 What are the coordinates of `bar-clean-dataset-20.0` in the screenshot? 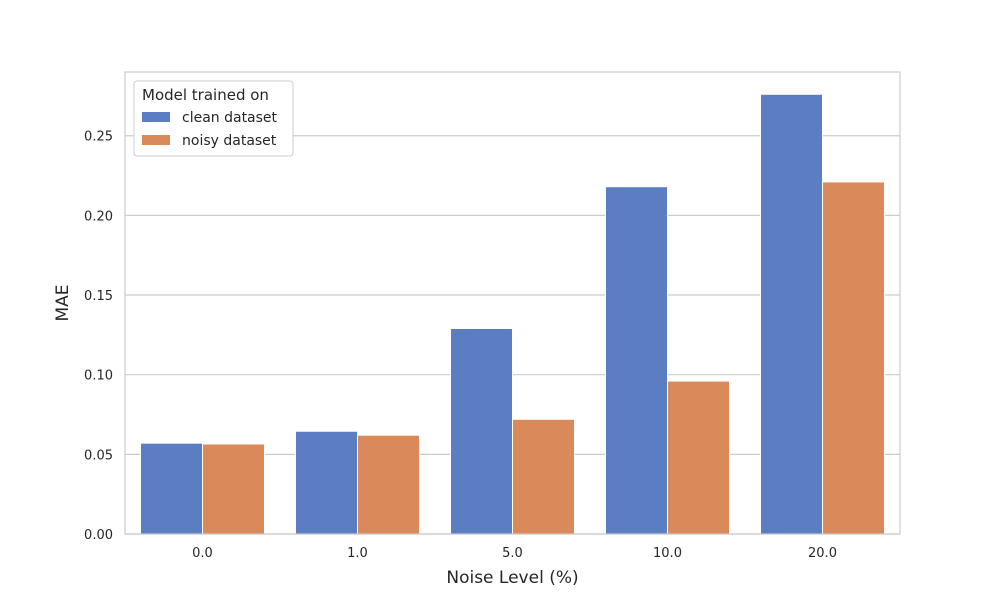 It's located at (791, 314).